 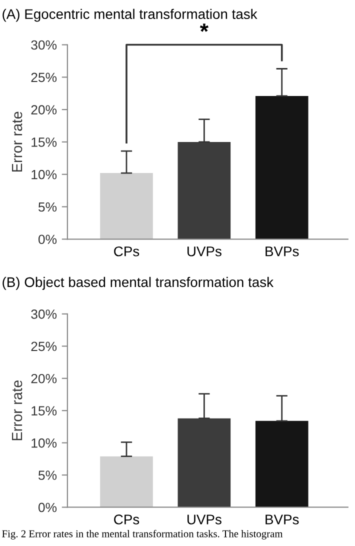 What do you see at coordinates (142, 535) in the screenshot?
I see `caption: Fig. 2 Error rates in the mental transformation tasks. The histogram` at bounding box center [142, 535].